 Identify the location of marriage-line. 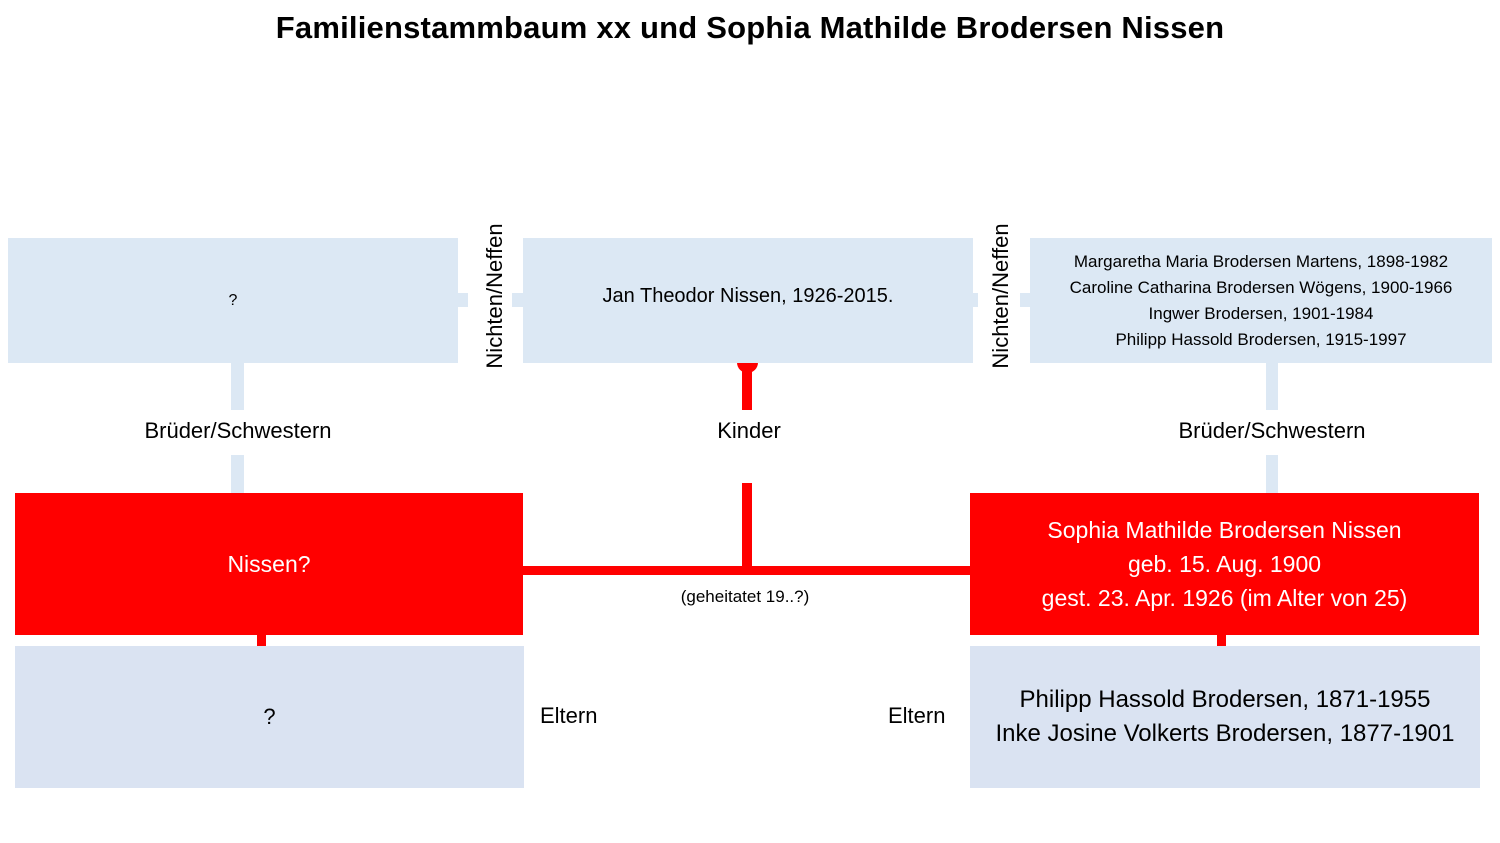
(747, 570).